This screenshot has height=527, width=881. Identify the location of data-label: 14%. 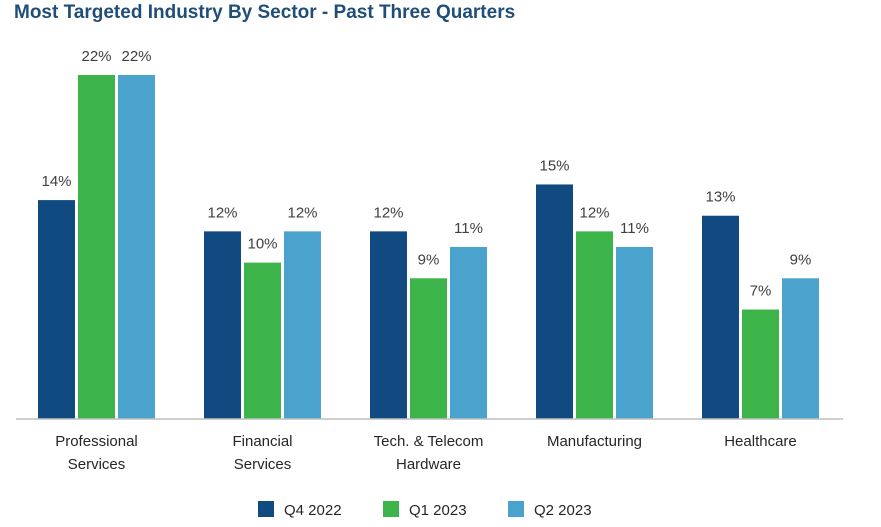
(56, 181).